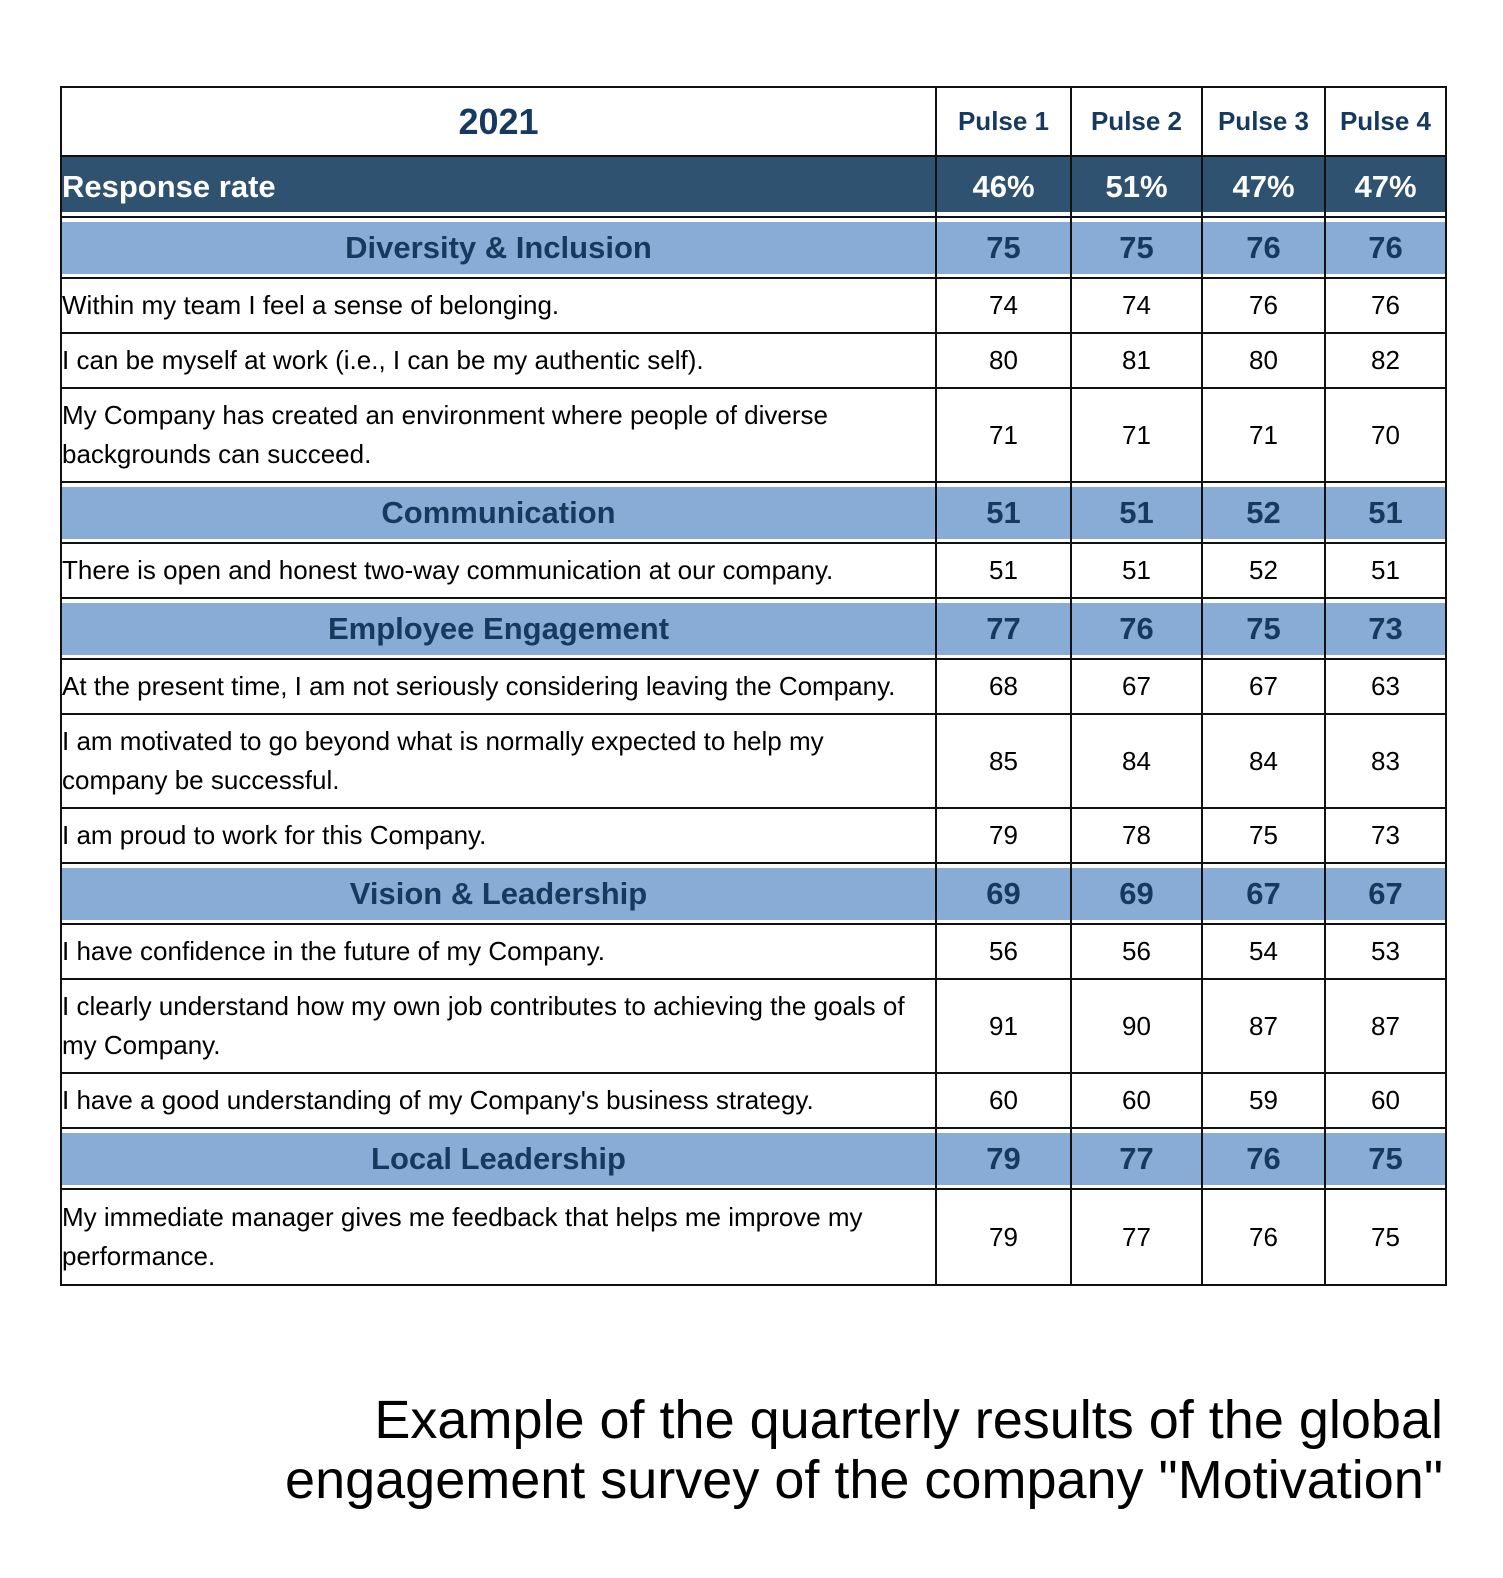 The image size is (1503, 1578). I want to click on pulse-4-header: Pulse 4, so click(1385, 121).